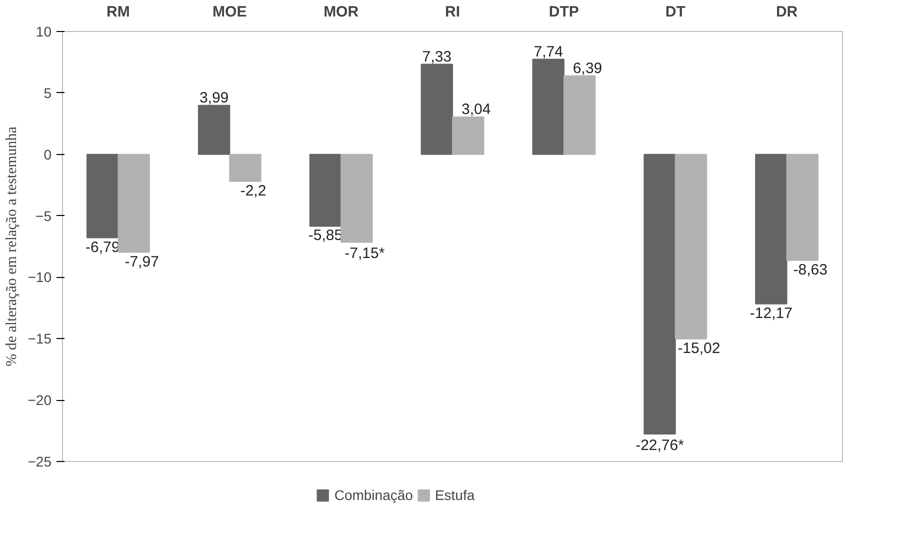 This screenshot has width=903, height=549. I want to click on y-tick-label: 0, so click(48, 154).